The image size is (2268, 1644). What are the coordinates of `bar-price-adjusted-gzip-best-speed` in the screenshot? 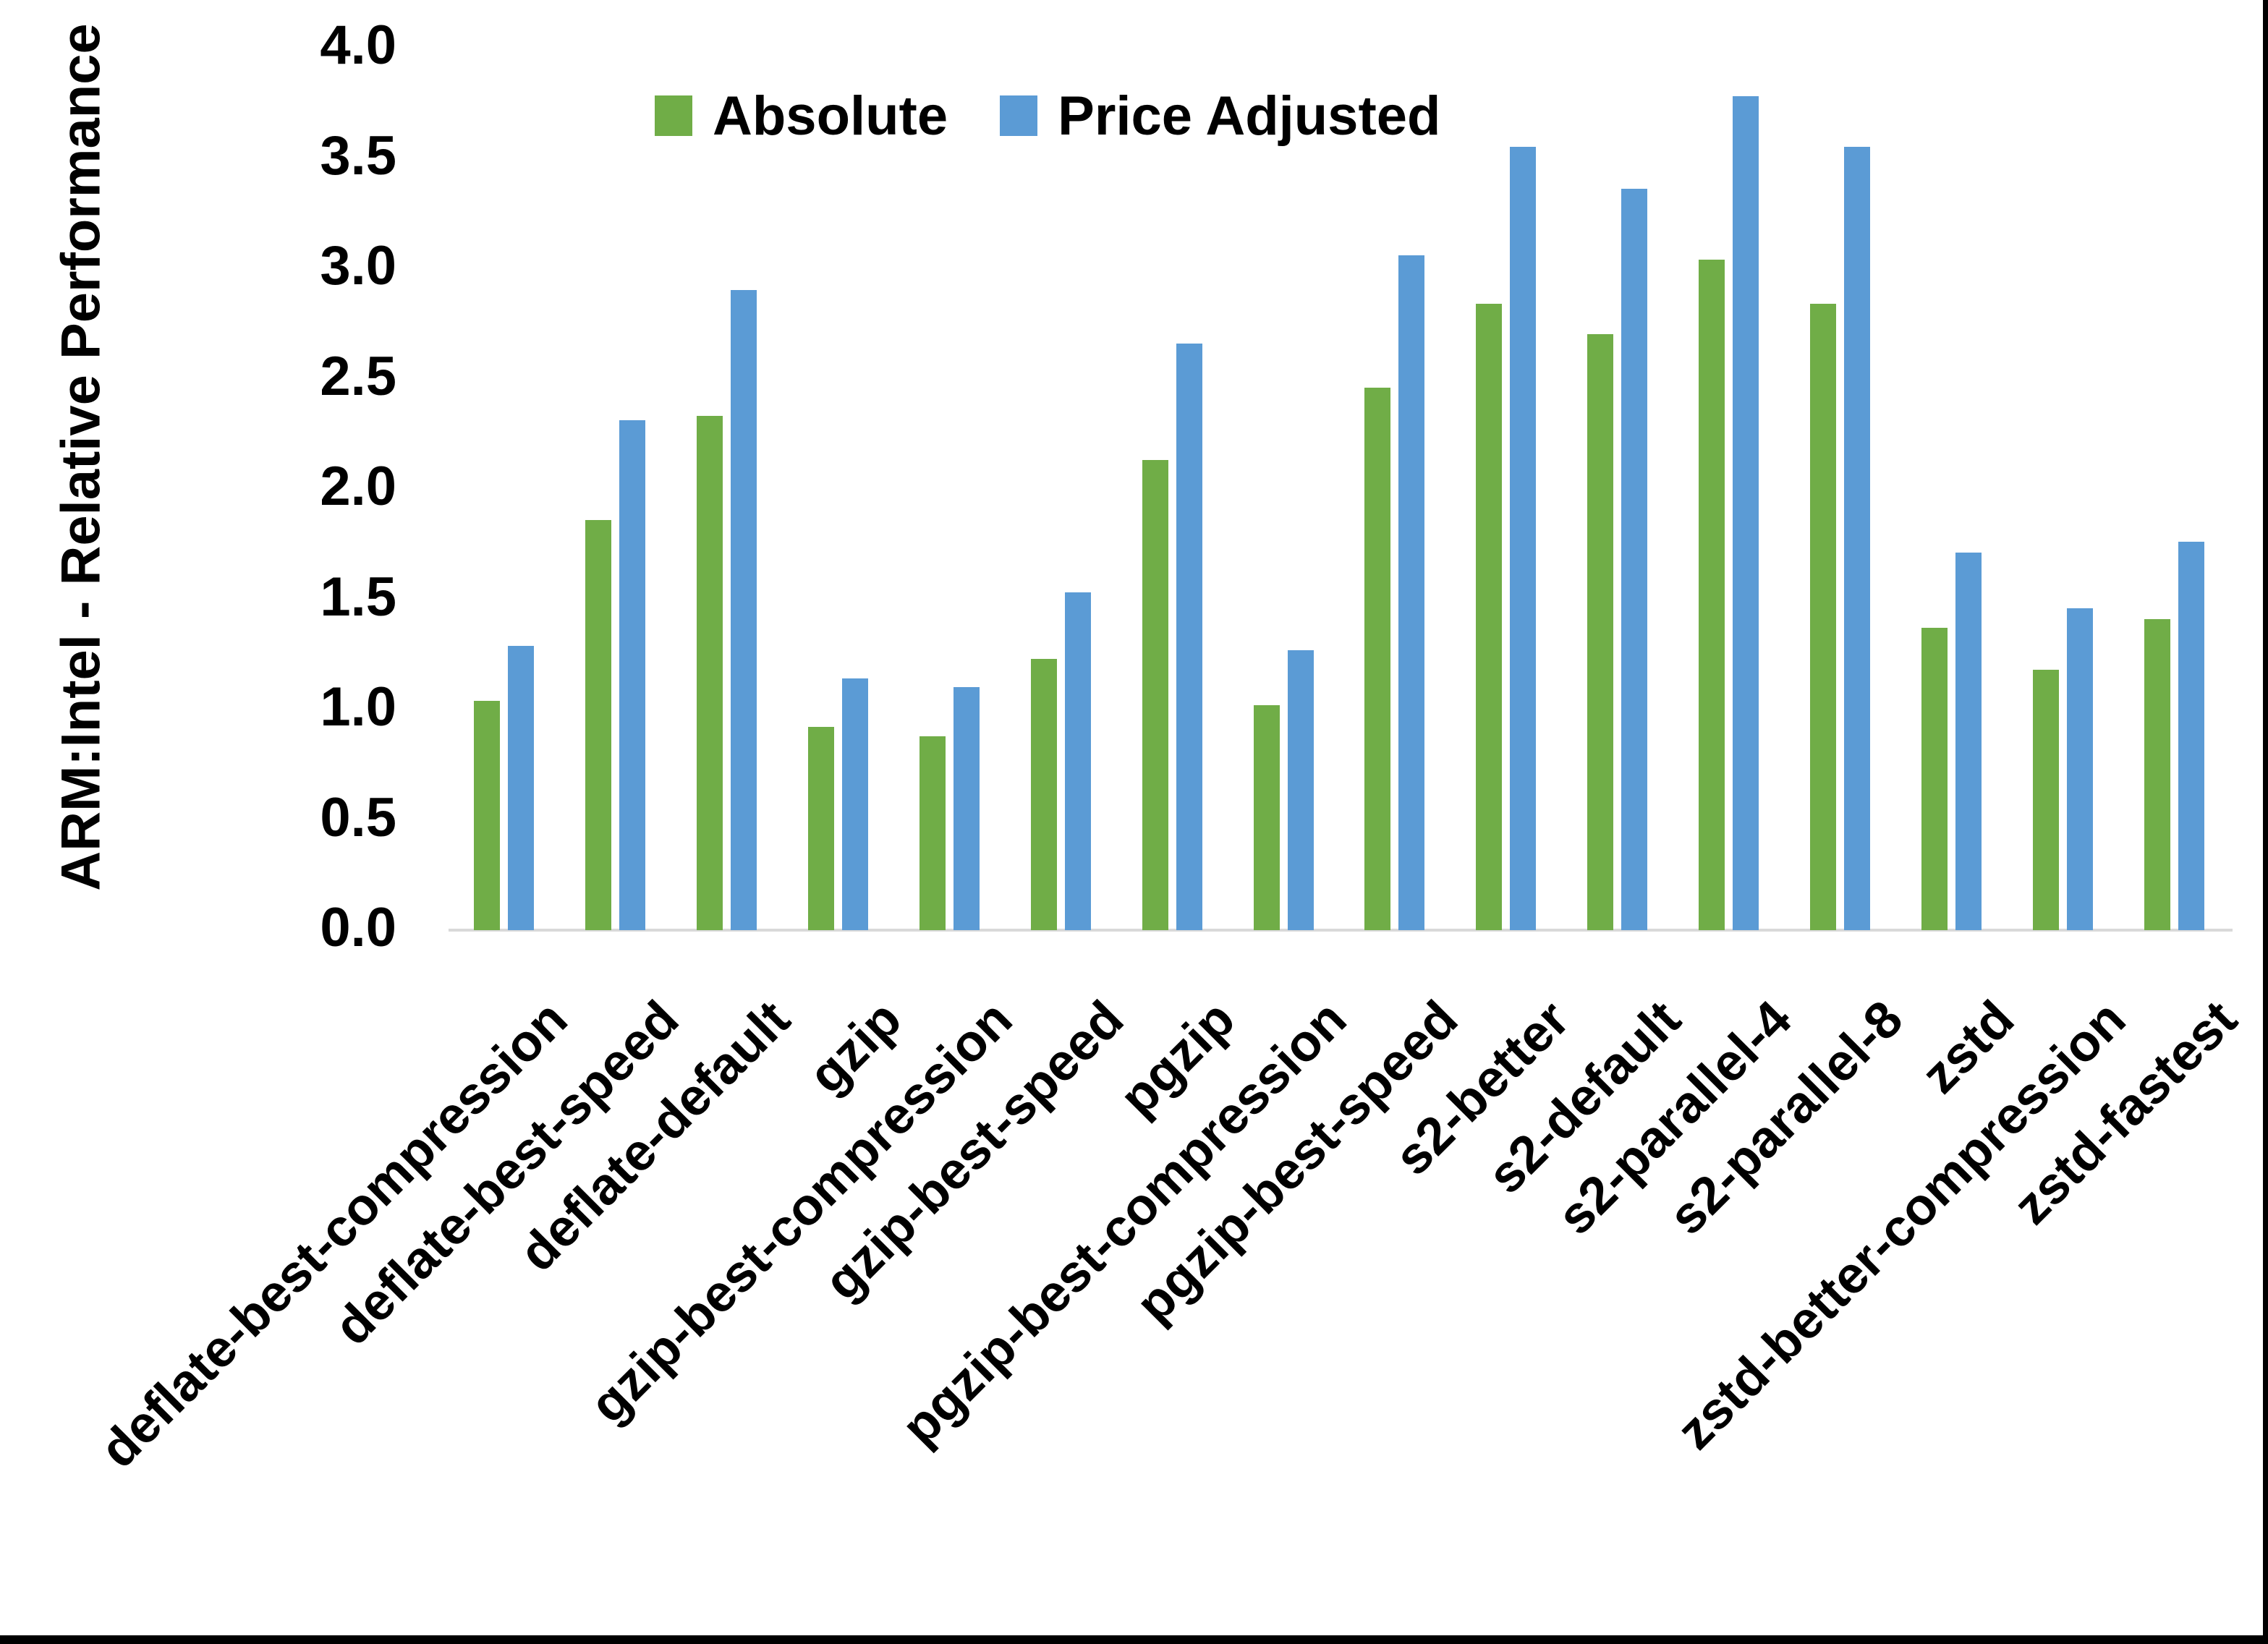 It's located at (1077, 761).